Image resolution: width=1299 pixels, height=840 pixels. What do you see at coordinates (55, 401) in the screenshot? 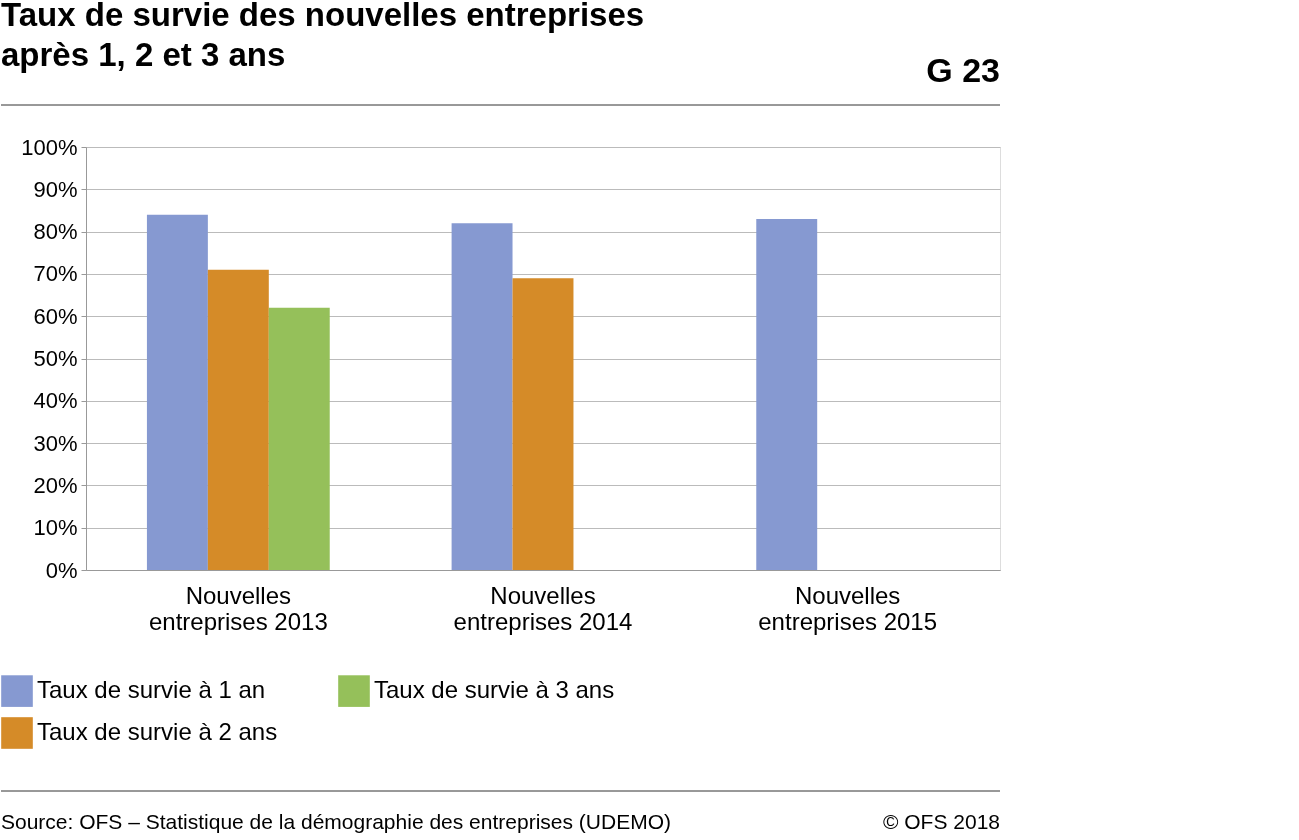
I see `y-tick-label: 40%` at bounding box center [55, 401].